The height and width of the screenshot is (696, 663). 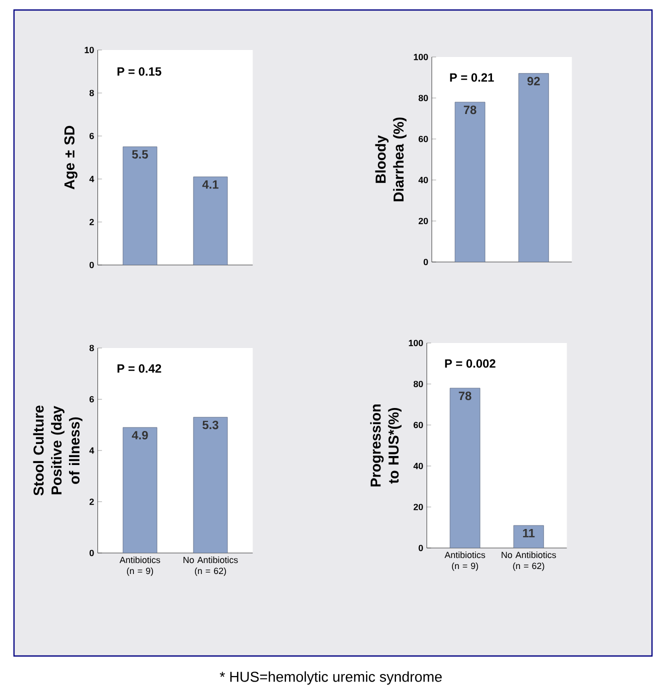 What do you see at coordinates (391, 160) in the screenshot?
I see `y-axis-title: Bloody Diarrhea (%)` at bounding box center [391, 160].